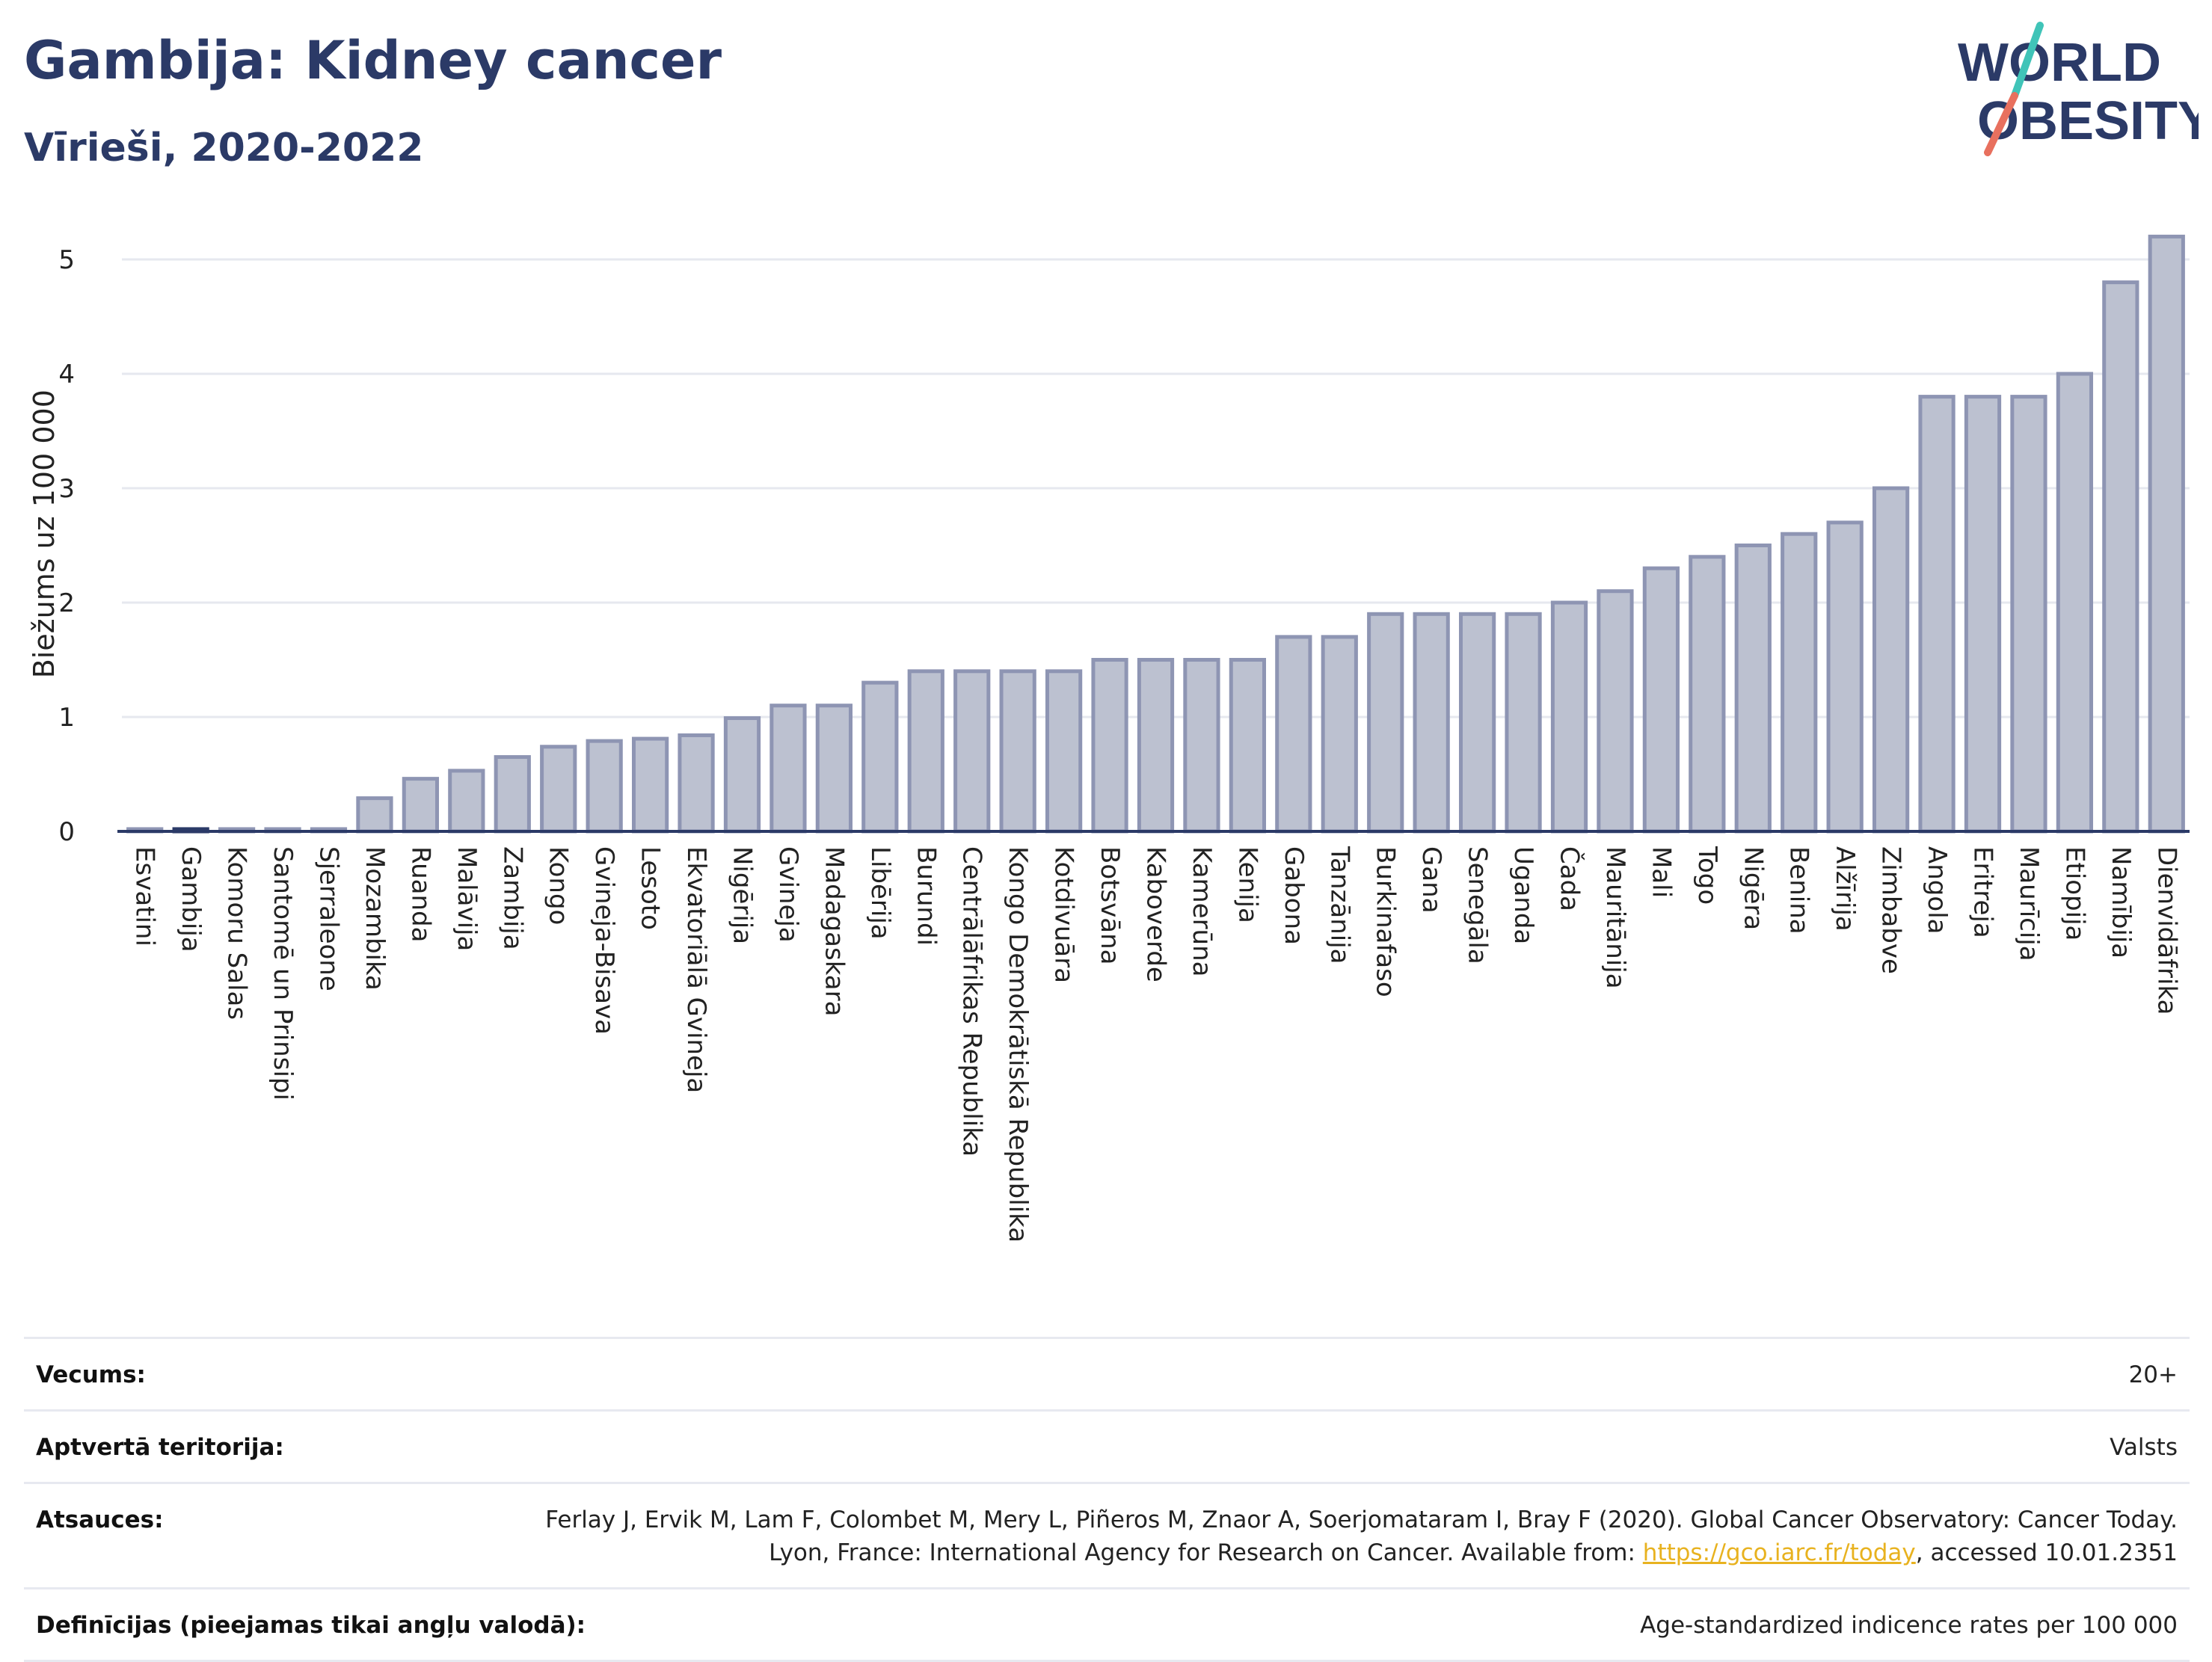  I want to click on y-tick-label: 4, so click(66, 375).